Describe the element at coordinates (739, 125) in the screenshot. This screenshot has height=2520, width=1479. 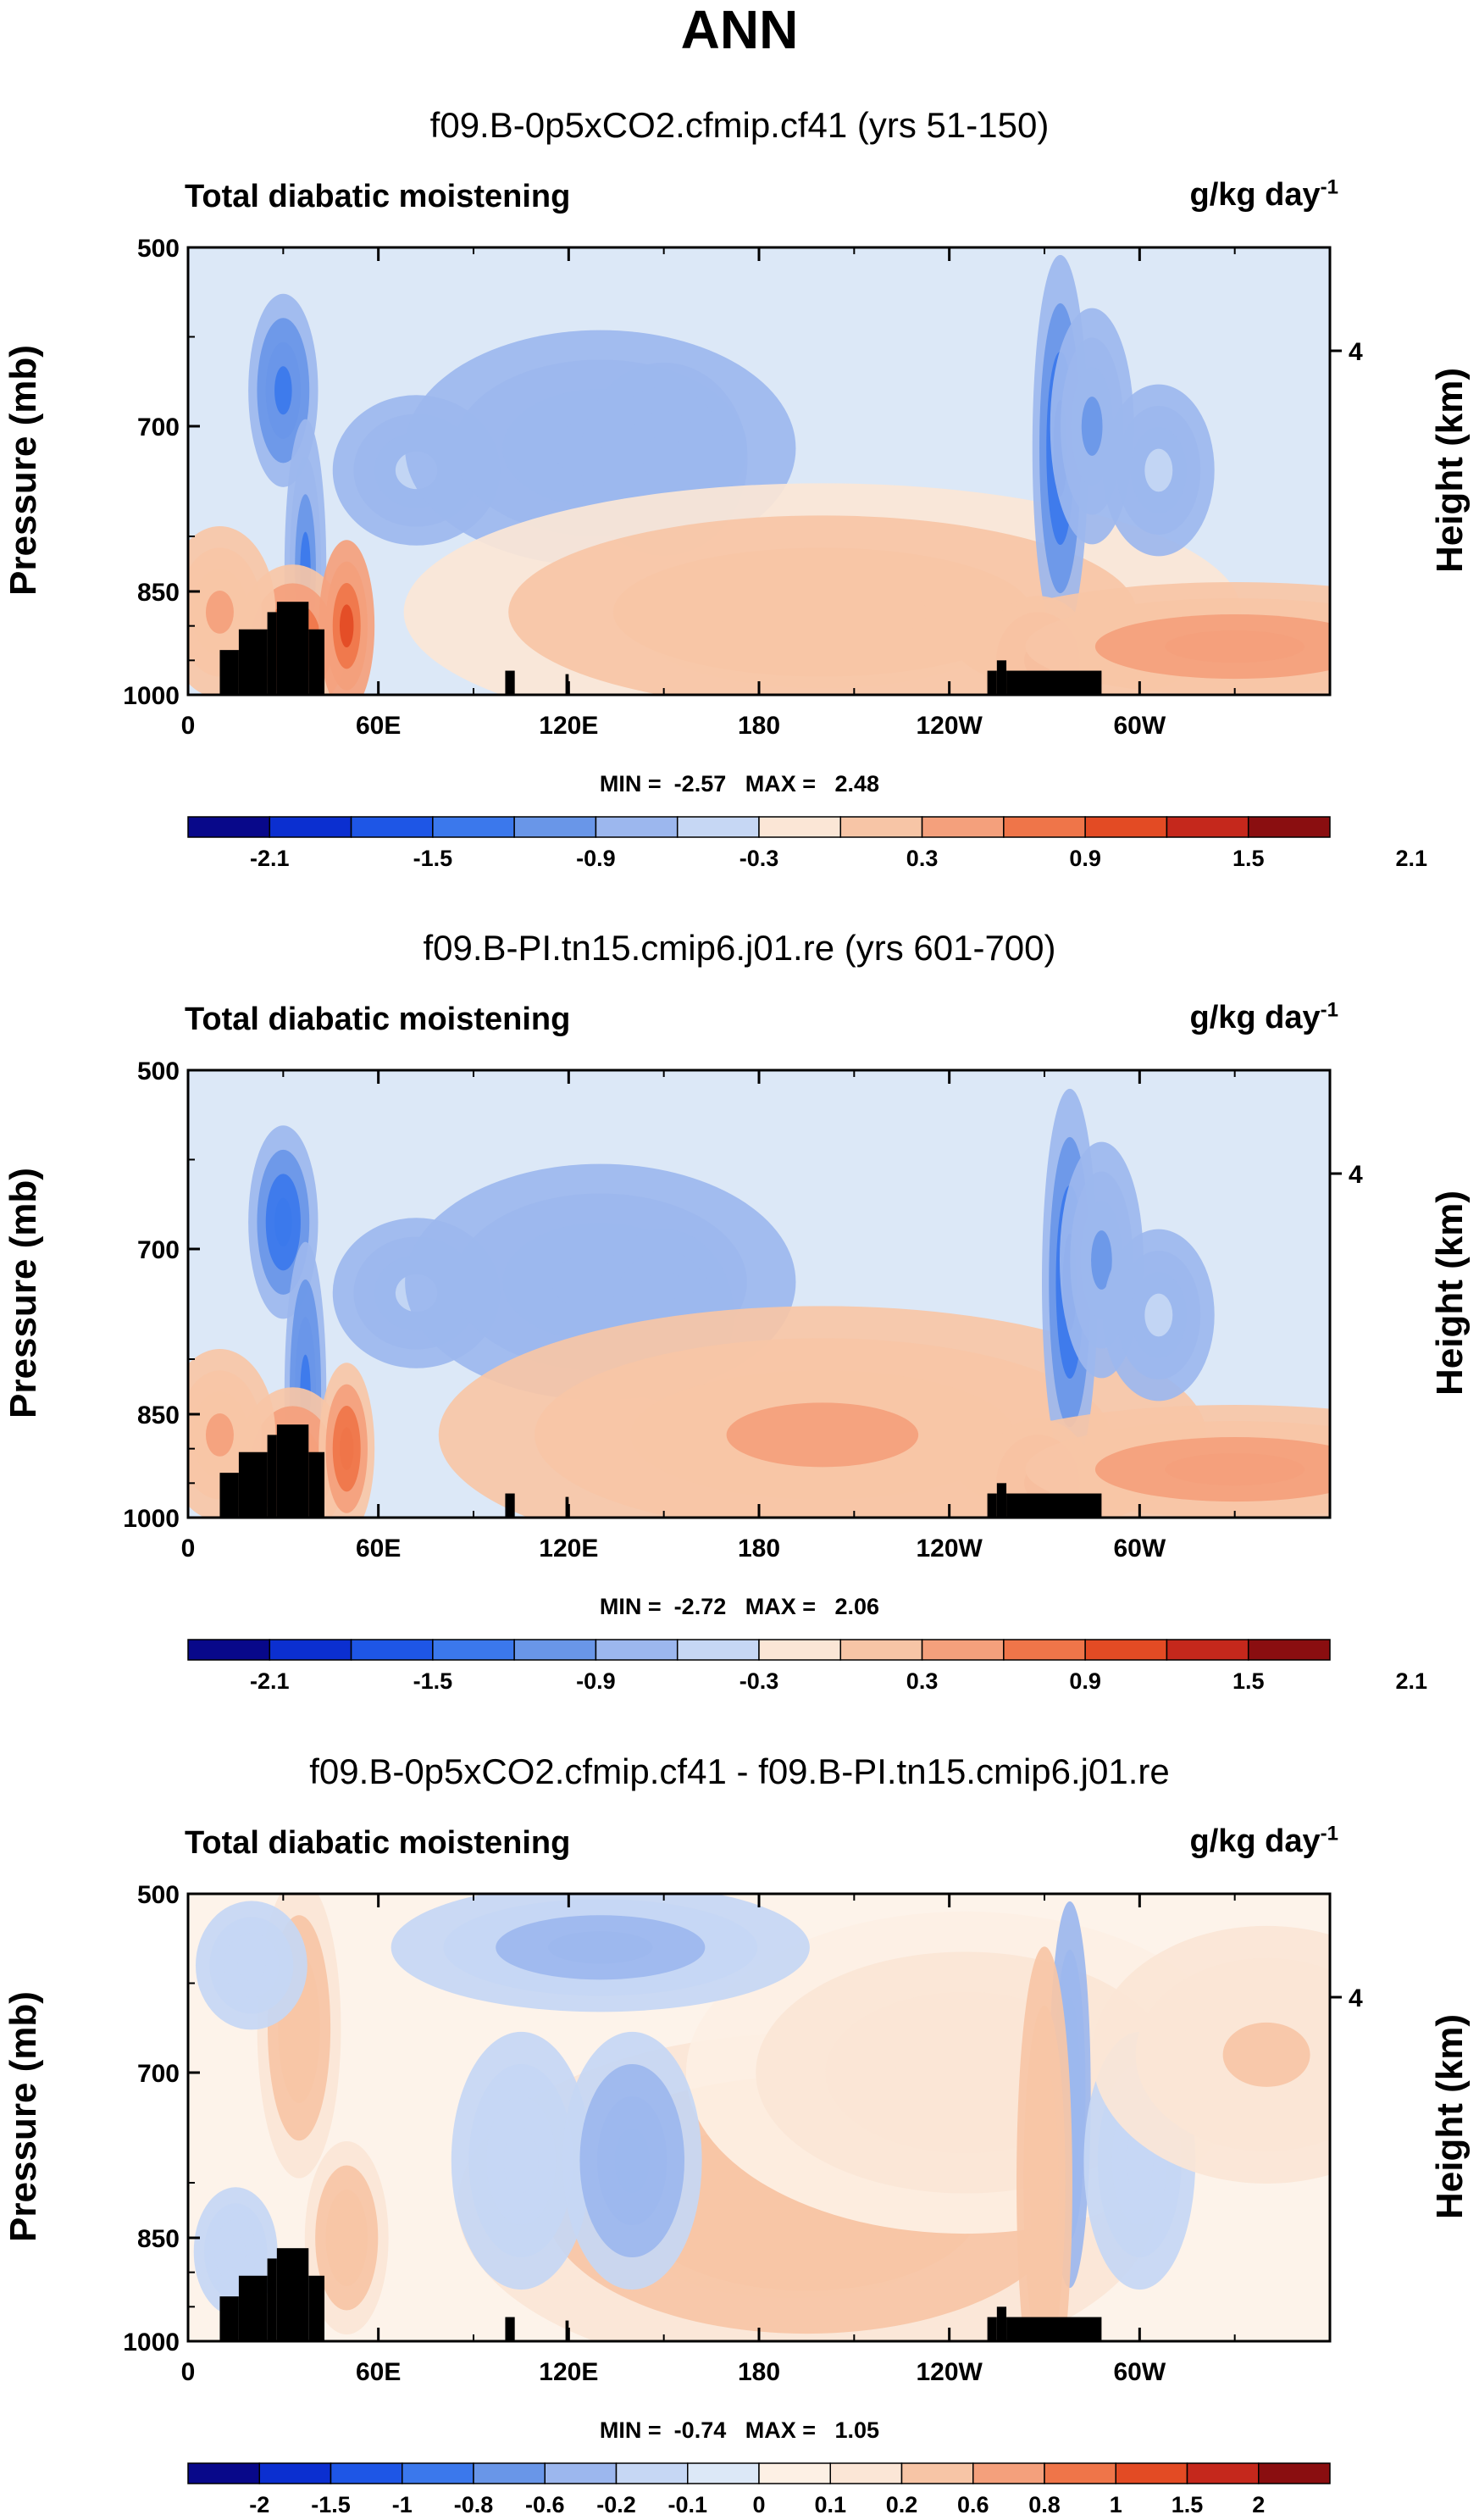
I see `panel-1-title: f09.B-0p5xCO2.cfmip.cf41 (yrs 51-150)` at that location.